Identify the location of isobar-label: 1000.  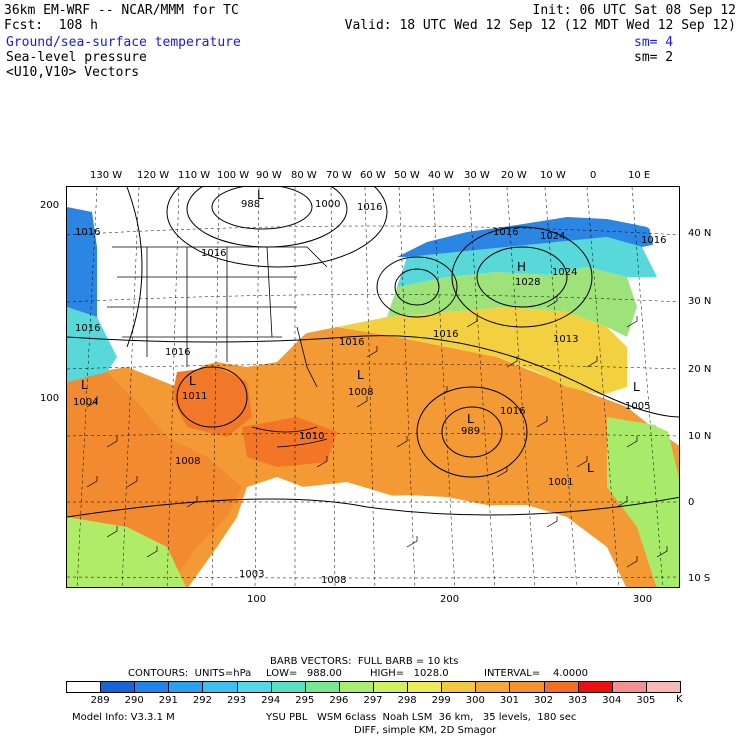
(327, 204).